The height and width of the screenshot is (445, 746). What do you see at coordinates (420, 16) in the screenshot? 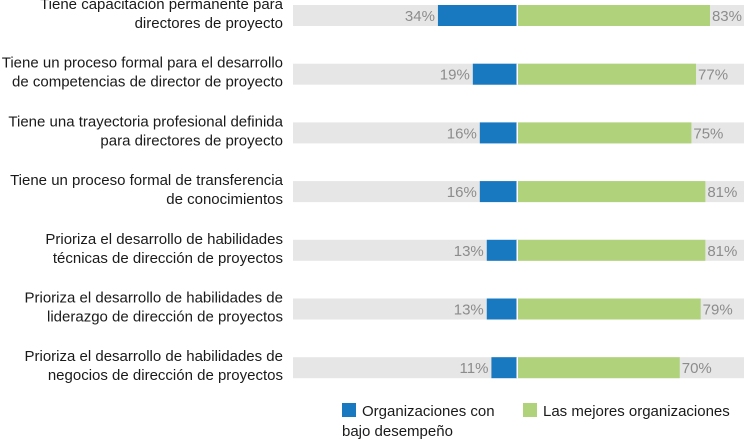
I see `value-label-low-0: 34%` at bounding box center [420, 16].